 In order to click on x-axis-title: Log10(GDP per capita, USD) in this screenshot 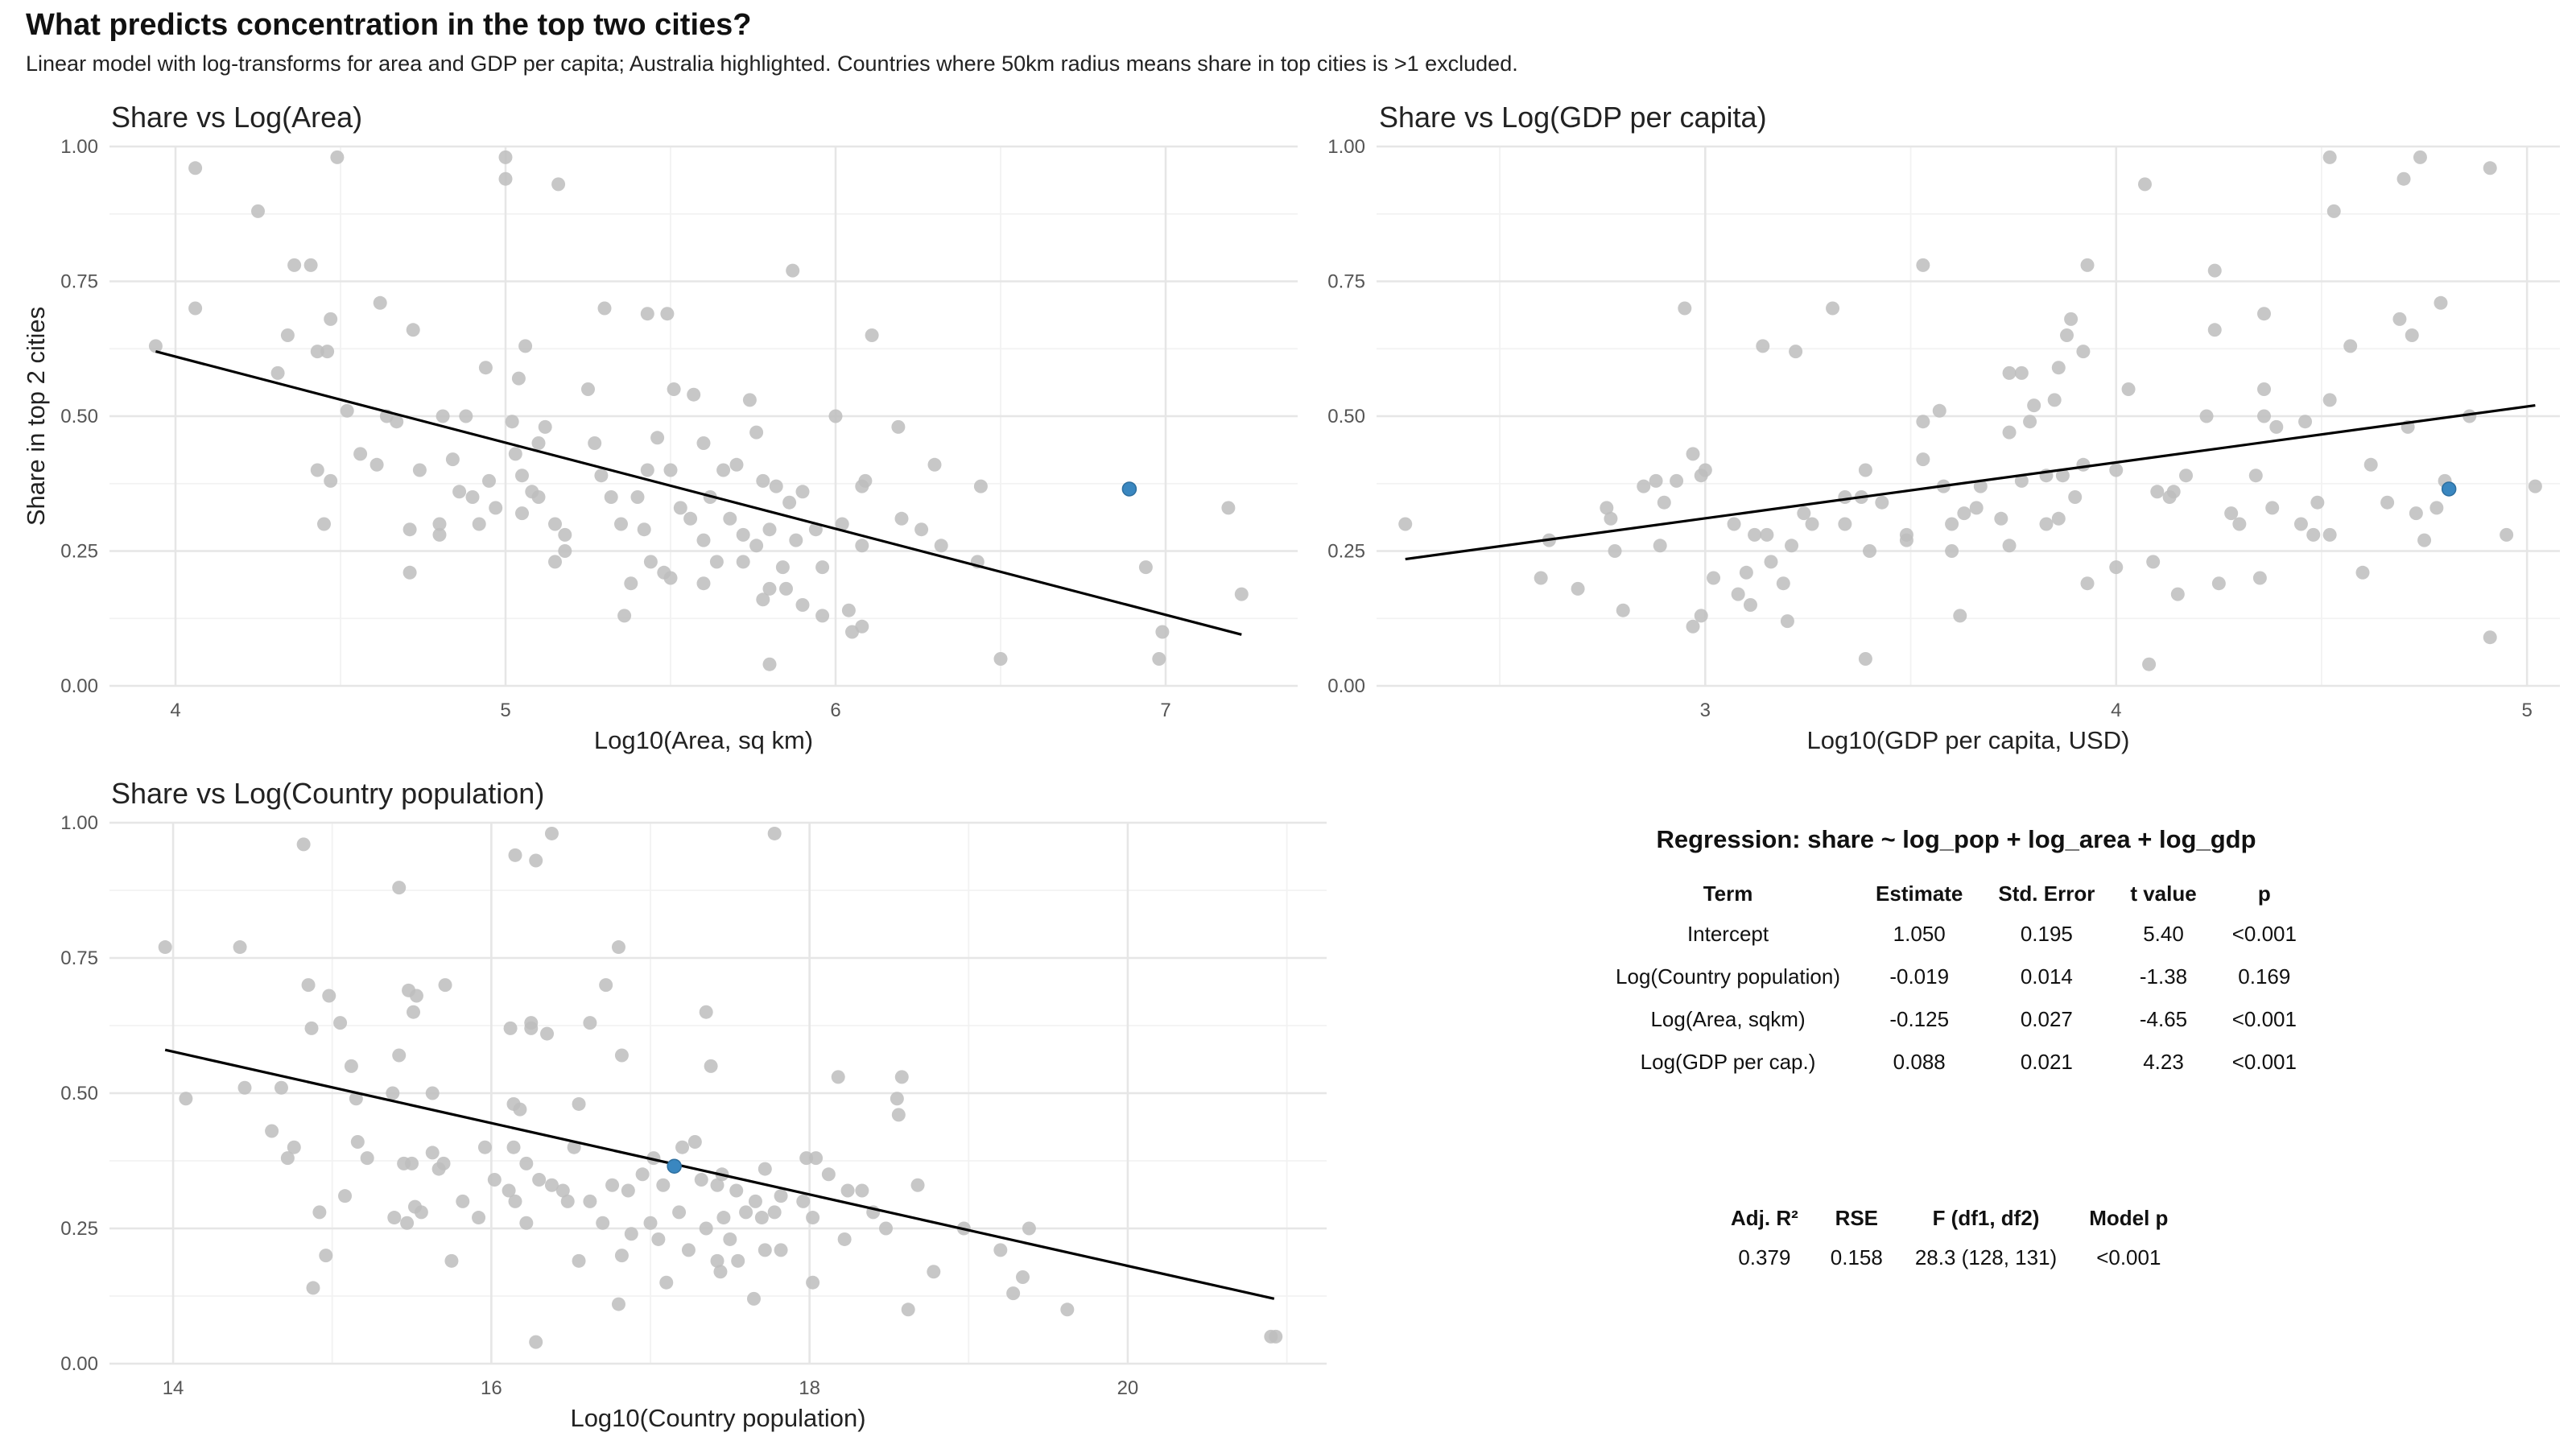, I will do `click(1968, 740)`.